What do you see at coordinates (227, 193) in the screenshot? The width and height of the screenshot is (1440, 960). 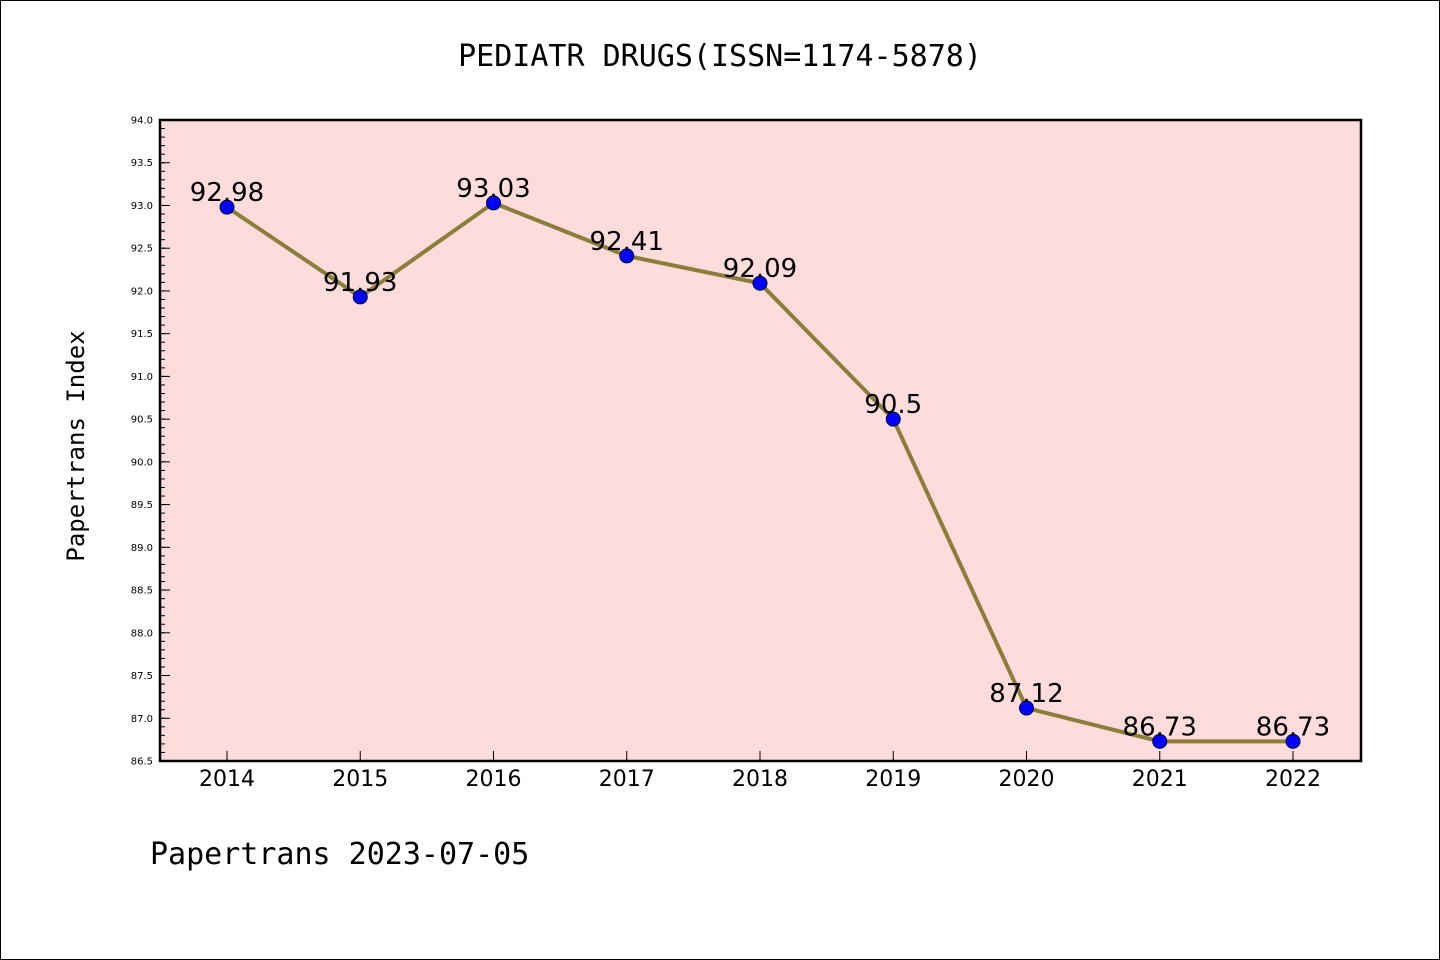 I see `data-label: 92.98` at bounding box center [227, 193].